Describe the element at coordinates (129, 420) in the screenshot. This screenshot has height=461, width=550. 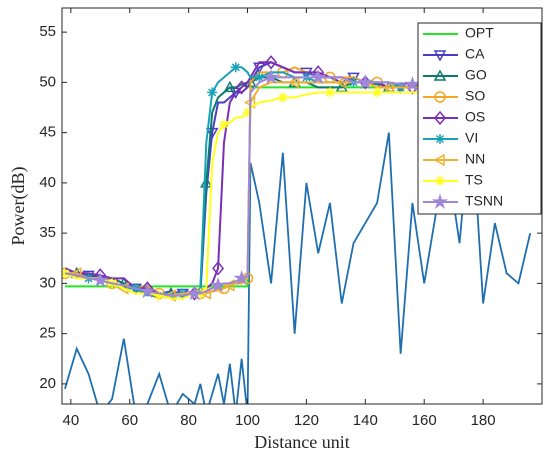
I see `x-tick-label: 60` at that location.